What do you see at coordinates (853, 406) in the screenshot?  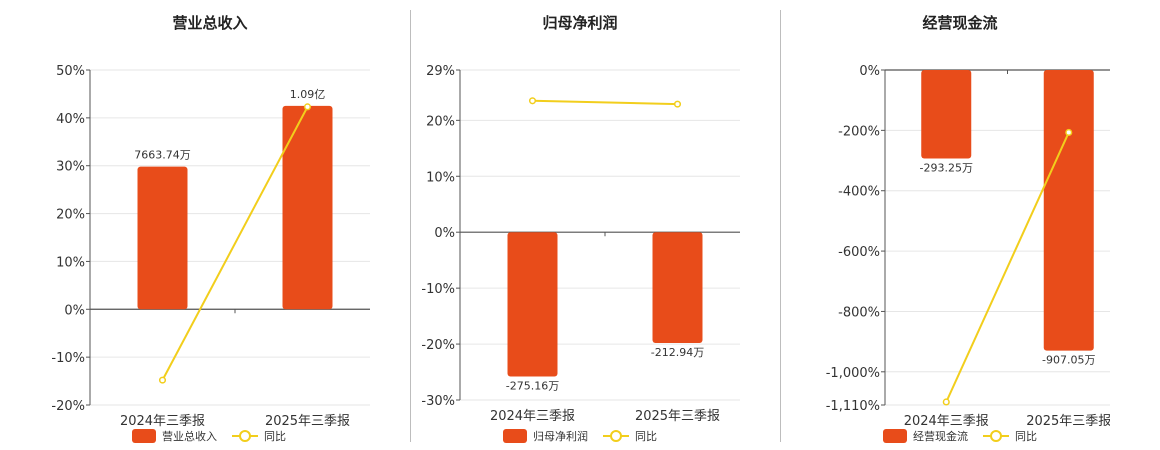 I see `y-tick-label: -1,110%` at bounding box center [853, 406].